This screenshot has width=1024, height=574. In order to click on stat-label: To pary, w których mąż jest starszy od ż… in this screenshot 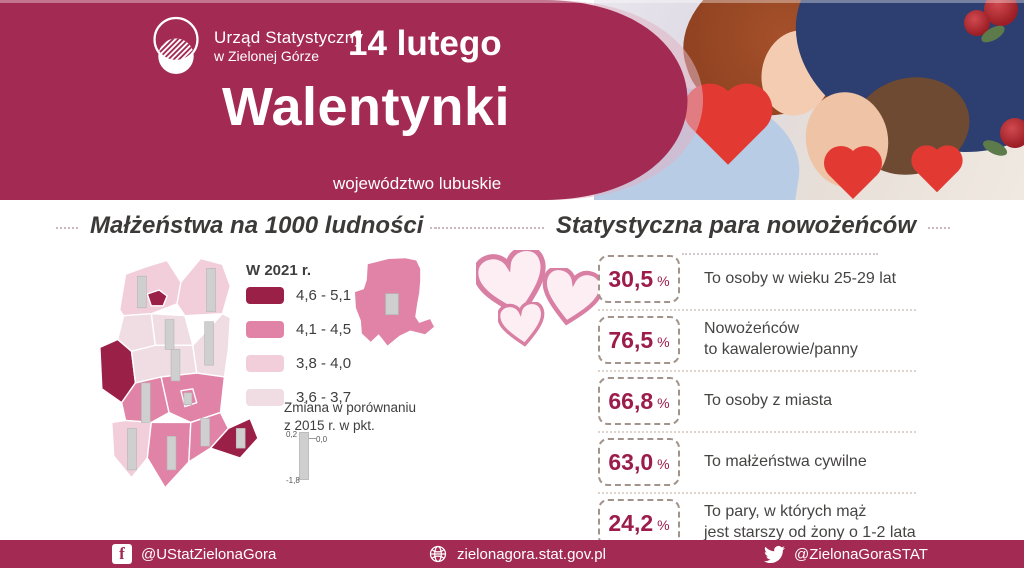, I will do `click(810, 522)`.